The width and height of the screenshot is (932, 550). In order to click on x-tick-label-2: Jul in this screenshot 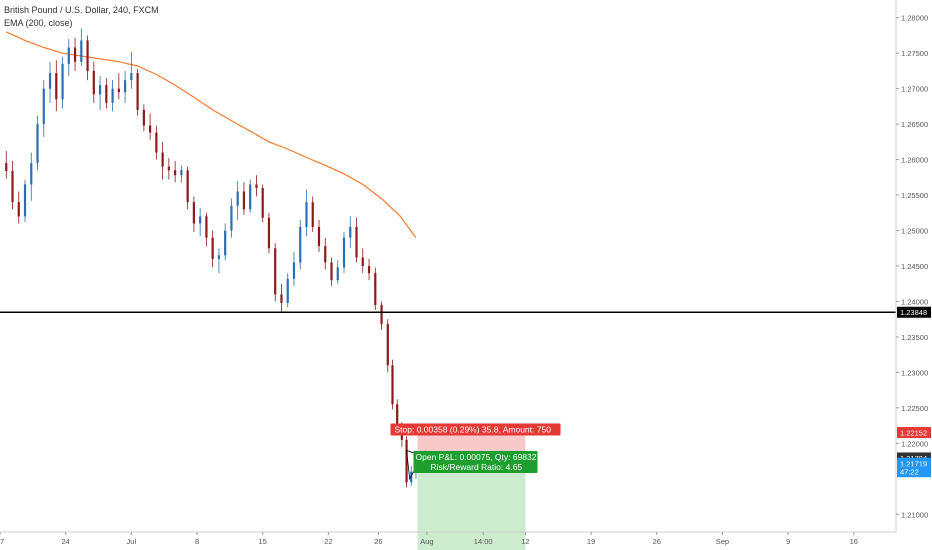, I will do `click(132, 541)`.